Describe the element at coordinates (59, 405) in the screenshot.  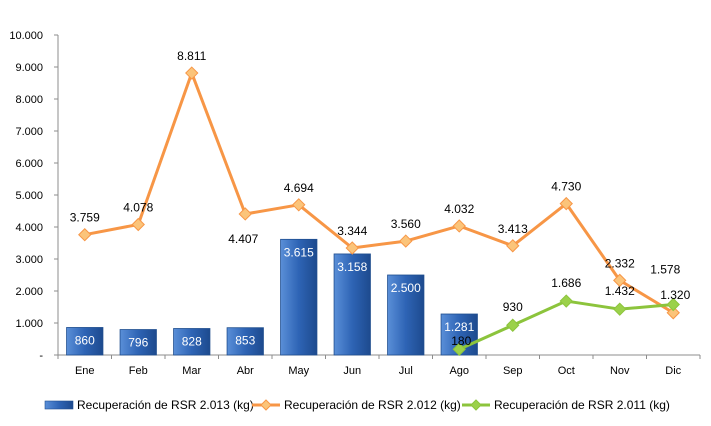
I see `legend-swatch-bar` at that location.